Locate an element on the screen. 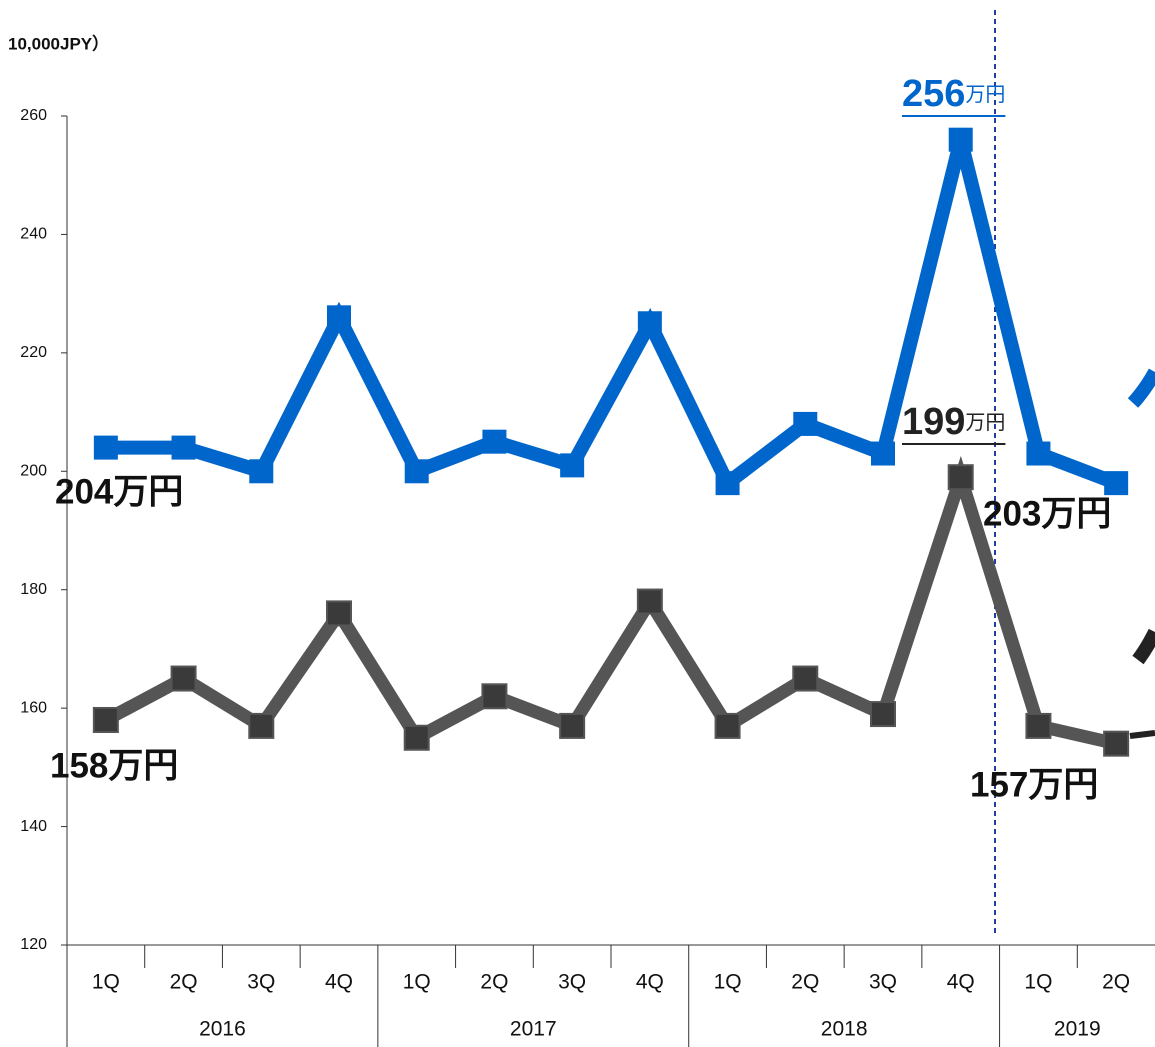  annotation: 199万円 is located at coordinates (953, 422).